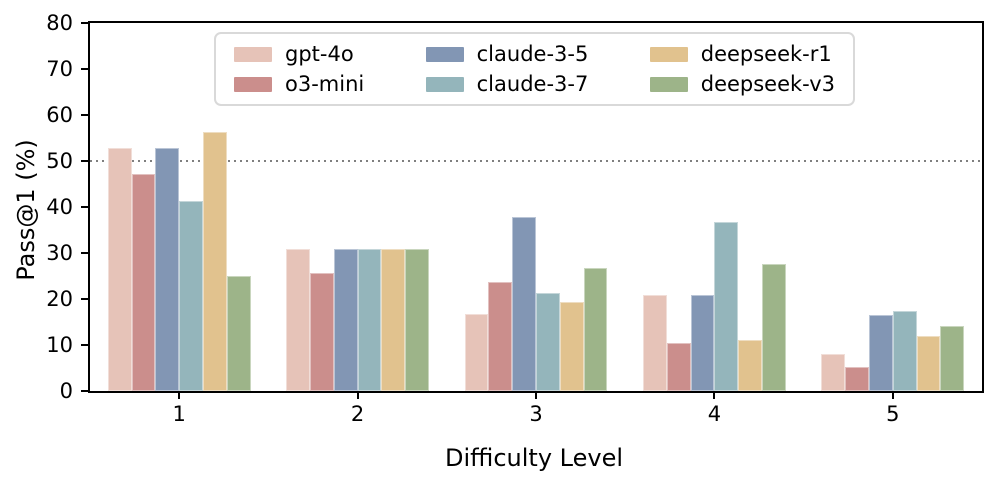  I want to click on y-tick-label-50: 50, so click(59, 161).